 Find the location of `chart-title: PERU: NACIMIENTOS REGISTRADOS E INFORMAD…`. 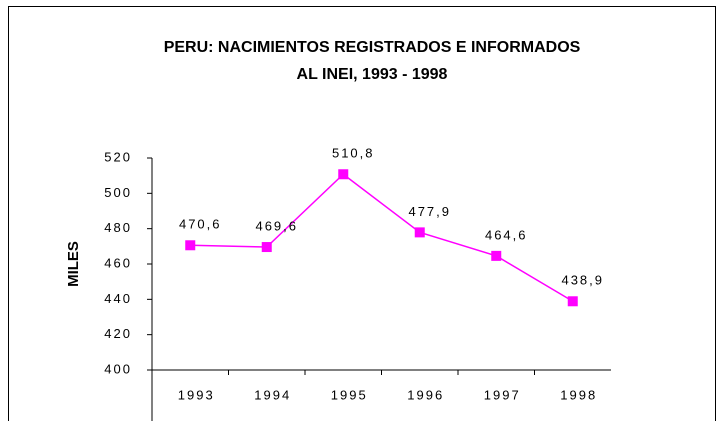

chart-title: PERU: NACIMIENTOS REGISTRADOS E INFORMAD… is located at coordinates (372, 47).